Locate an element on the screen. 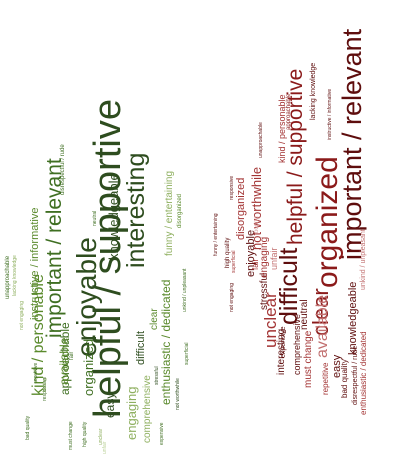 This screenshot has height=465, width=401. word: bad quality is located at coordinates (344, 378).